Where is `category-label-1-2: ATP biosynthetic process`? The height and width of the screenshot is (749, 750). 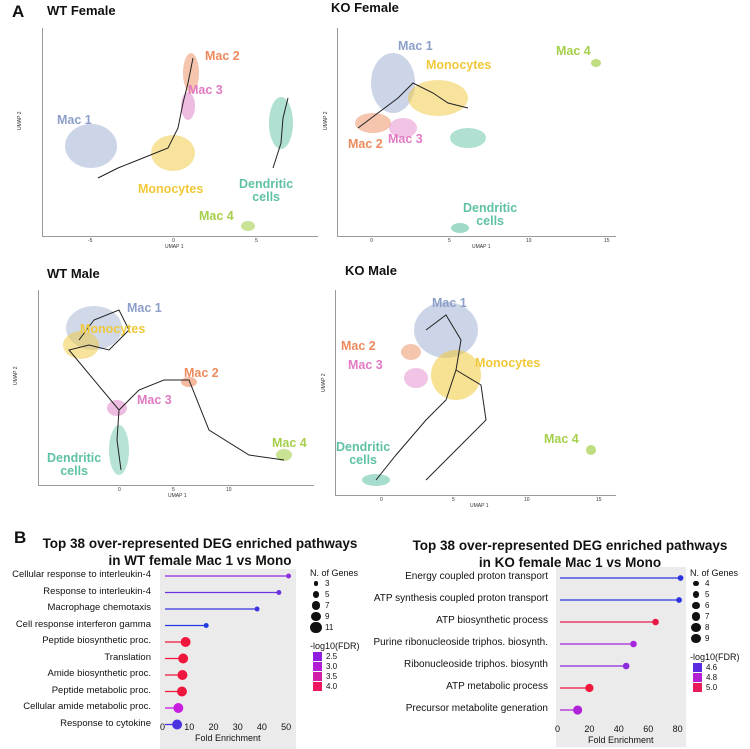 category-label-1-2: ATP biosynthetic process is located at coordinates (492, 620).